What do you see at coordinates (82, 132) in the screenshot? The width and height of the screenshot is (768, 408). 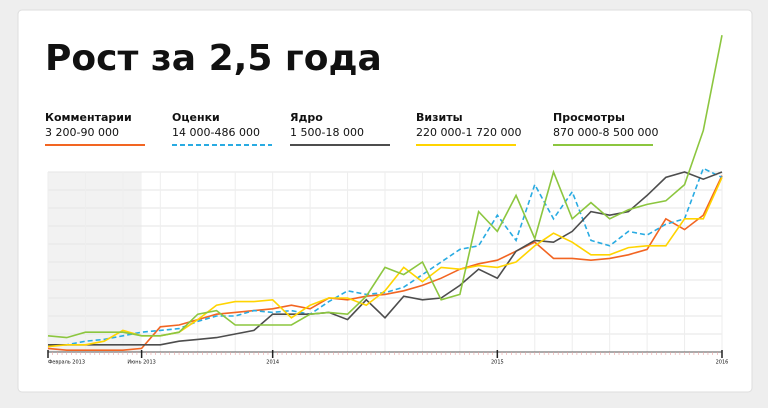 I see `legend-range: 3 200-90 000` at bounding box center [82, 132].